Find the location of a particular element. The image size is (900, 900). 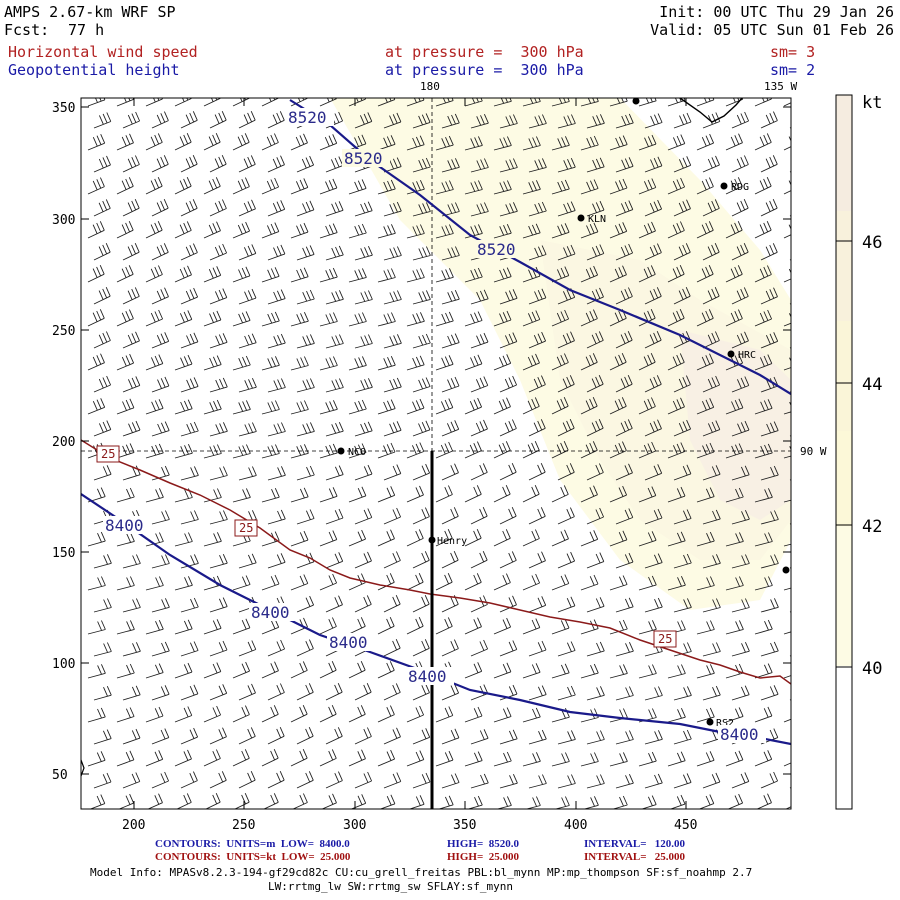

contours-height: CONTOURS: UNITS=m LOW= 8400.0 is located at coordinates (252, 844).